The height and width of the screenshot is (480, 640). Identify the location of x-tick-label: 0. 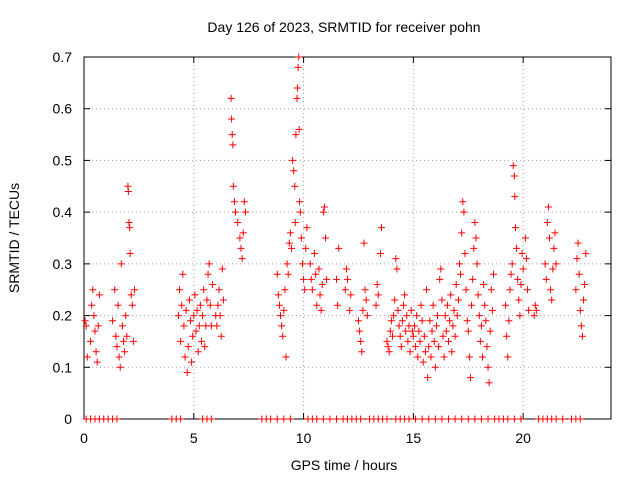
(84, 438).